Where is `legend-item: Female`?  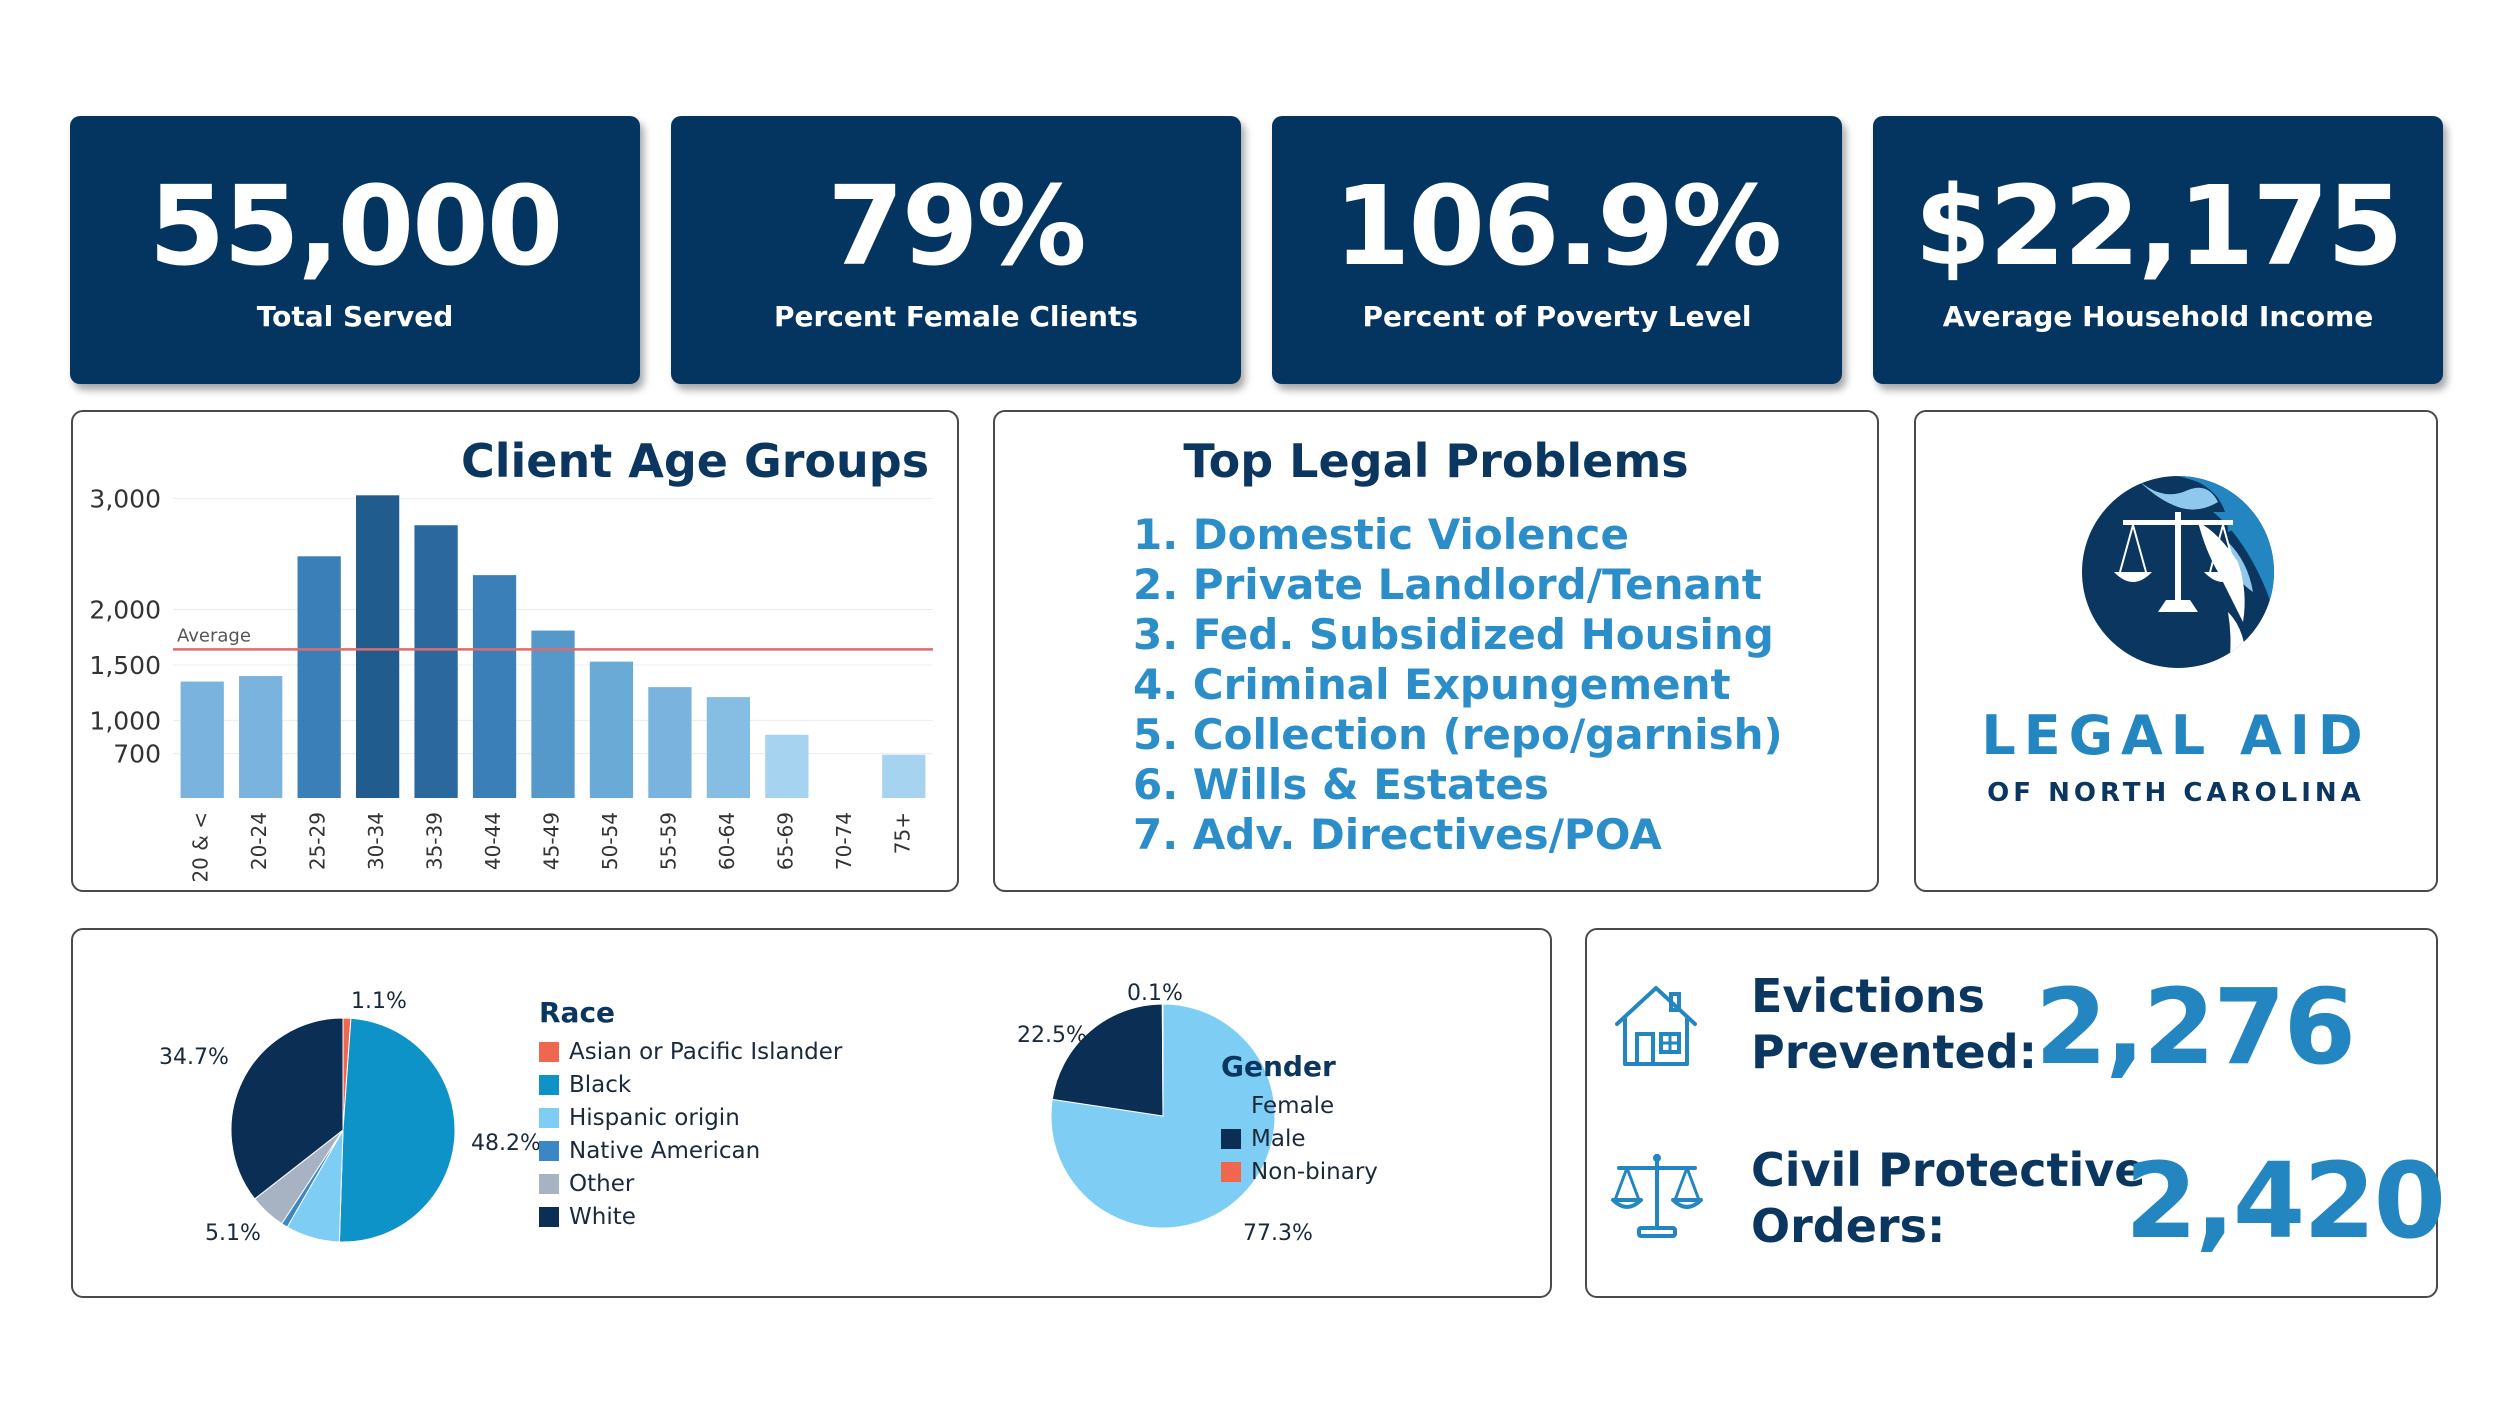
legend-item: Female is located at coordinates (1299, 1105).